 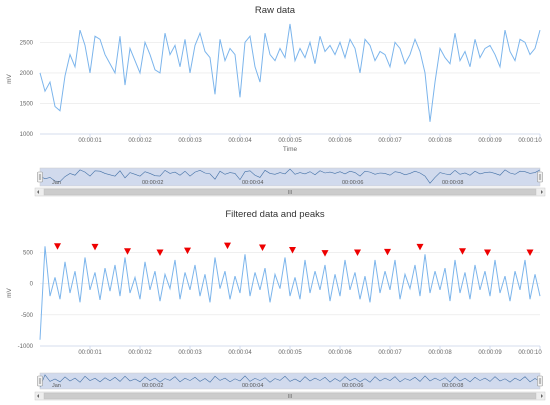 What do you see at coordinates (26, 300) in the screenshot?
I see `filtered-y-axis: -1000 -500 0 500` at bounding box center [26, 300].